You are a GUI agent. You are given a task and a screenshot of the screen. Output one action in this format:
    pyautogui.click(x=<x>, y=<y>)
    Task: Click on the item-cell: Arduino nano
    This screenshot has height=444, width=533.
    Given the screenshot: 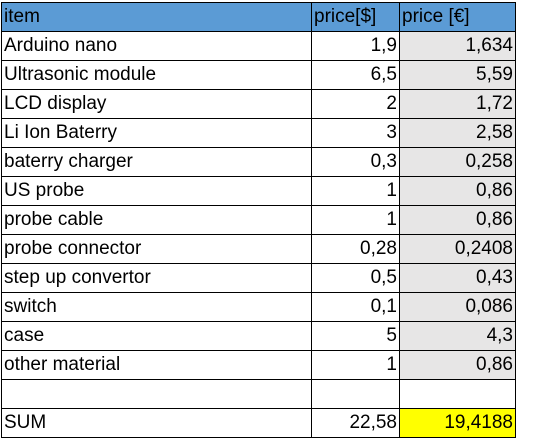 What is the action you would take?
    pyautogui.click(x=156, y=46)
    